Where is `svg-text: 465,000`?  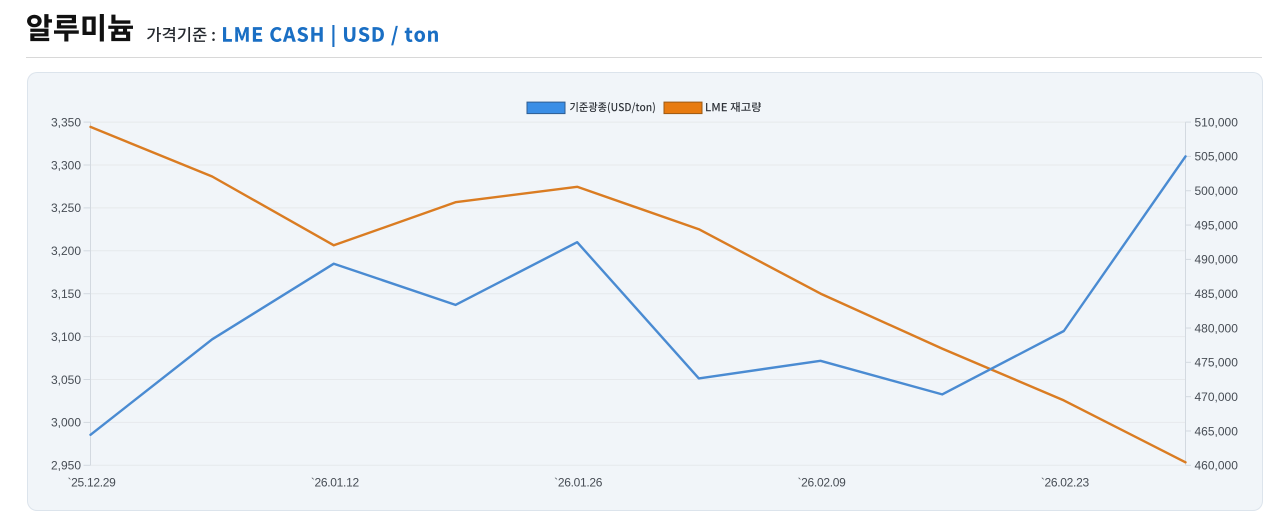
svg-text: 465,000 is located at coordinates (1217, 431).